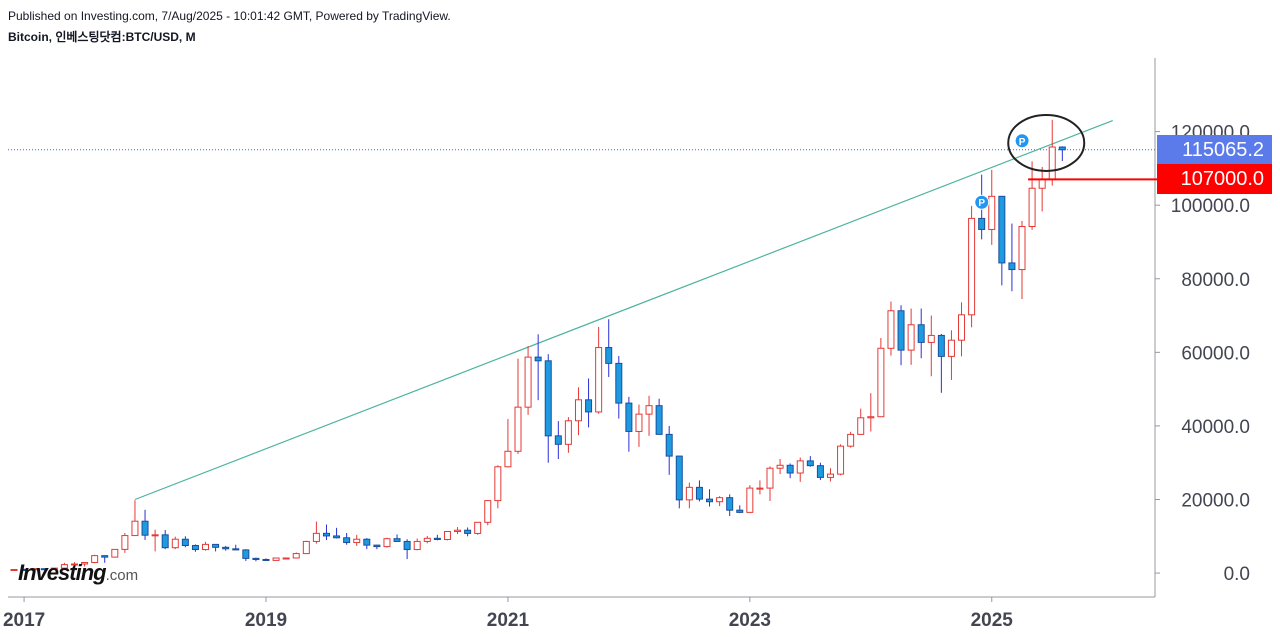 The image size is (1280, 637). What do you see at coordinates (750, 620) in the screenshot?
I see `x-tick-label: 2023` at bounding box center [750, 620].